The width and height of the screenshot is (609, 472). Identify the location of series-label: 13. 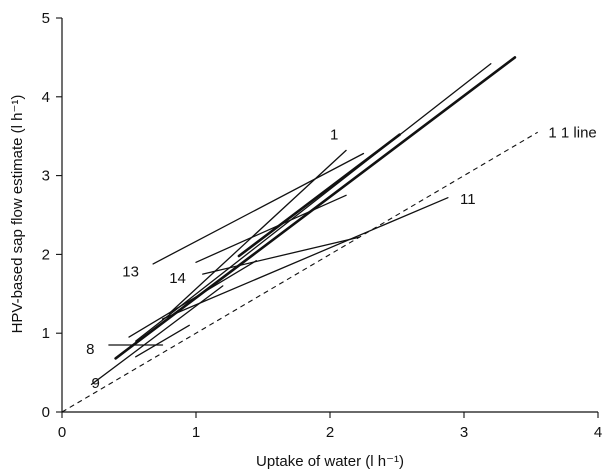
(130, 272).